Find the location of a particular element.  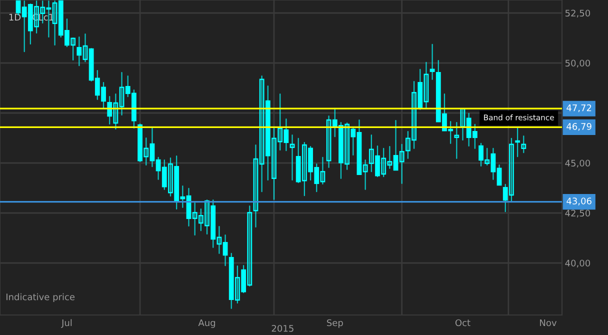

x-tick-label: Oct is located at coordinates (462, 322).